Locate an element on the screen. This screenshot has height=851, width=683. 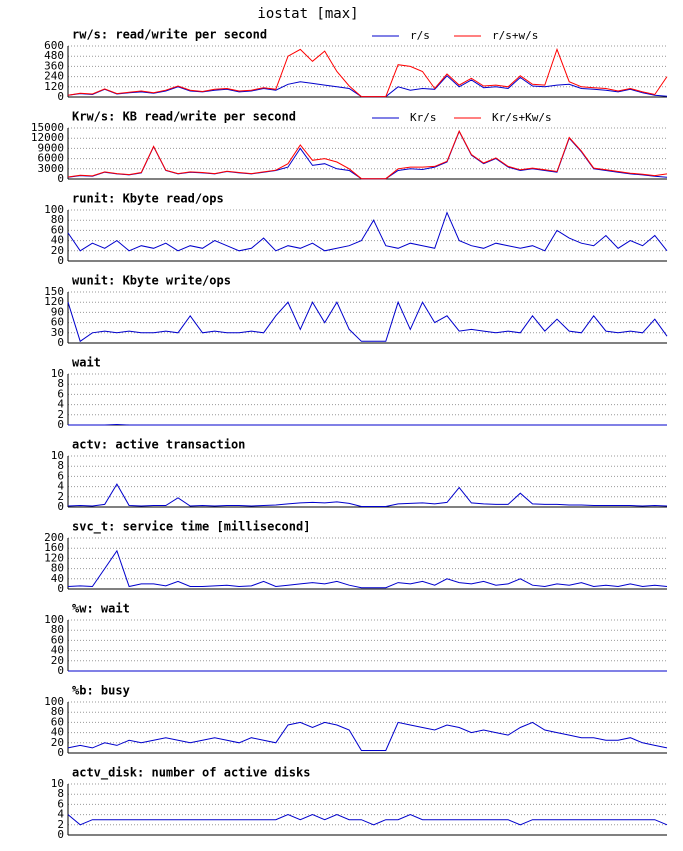
panel-title: rw/s: read/write per second is located at coordinates (169, 35).